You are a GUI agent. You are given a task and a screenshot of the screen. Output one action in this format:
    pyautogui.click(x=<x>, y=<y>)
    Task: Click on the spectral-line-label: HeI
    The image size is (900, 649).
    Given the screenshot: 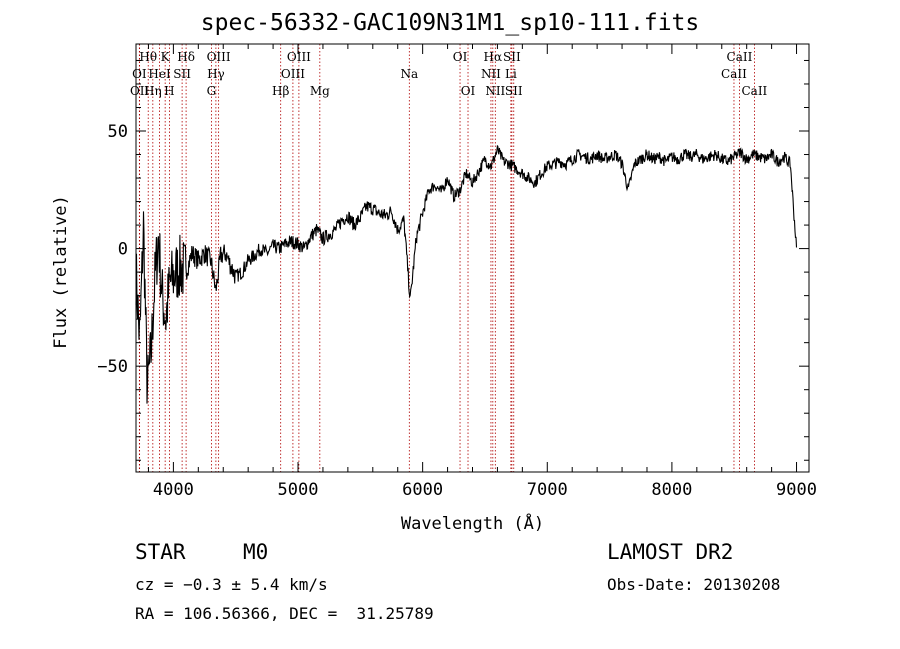 What is the action you would take?
    pyautogui.click(x=159, y=74)
    